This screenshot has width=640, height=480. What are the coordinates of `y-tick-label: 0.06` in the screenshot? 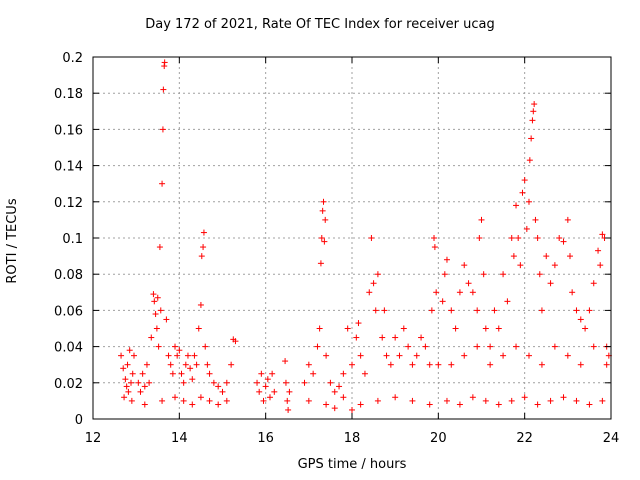 It's located at (68, 311).